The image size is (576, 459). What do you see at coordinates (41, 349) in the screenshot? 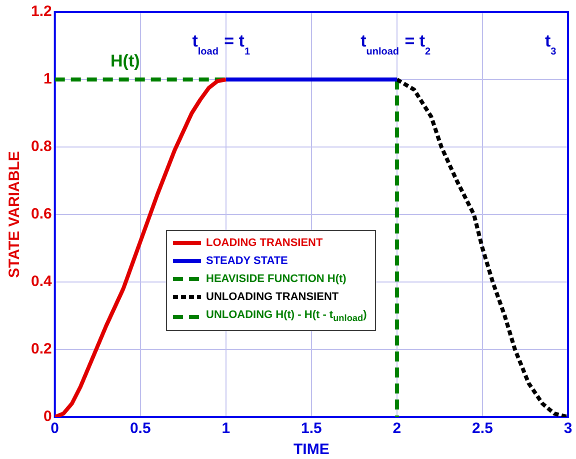
I see `y-tick-label: 0.2` at bounding box center [41, 349].